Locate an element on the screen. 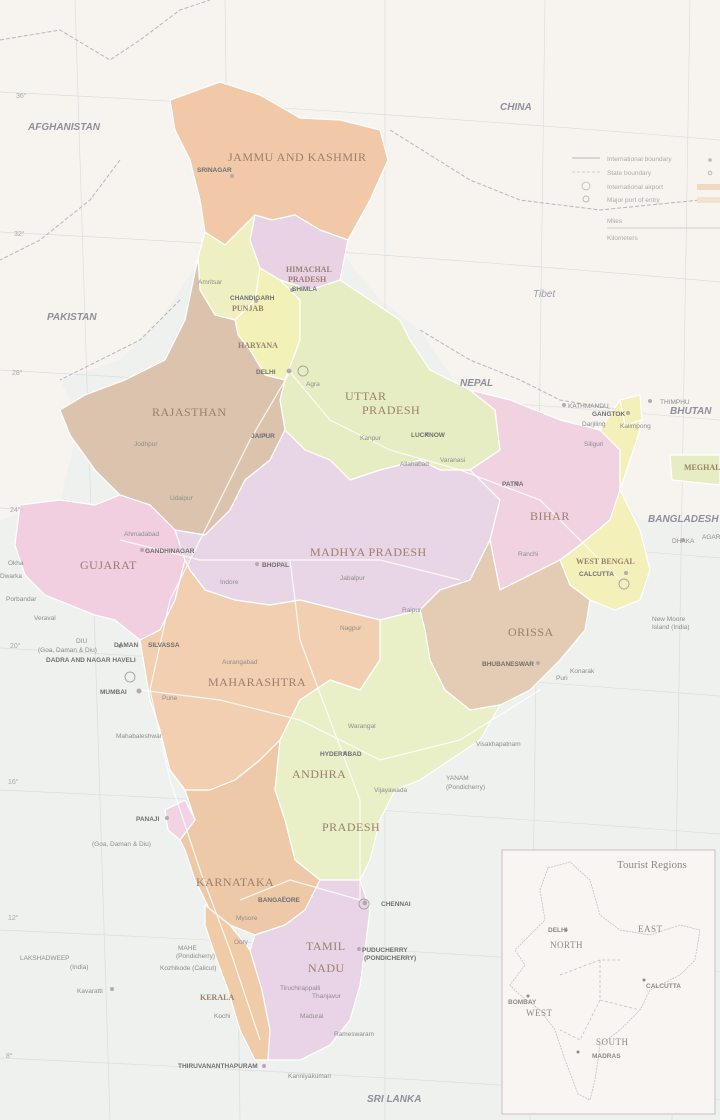 Image resolution: width=720 pixels, height=1120 pixels. city-thanjavur: Thanjavur is located at coordinates (327, 996).